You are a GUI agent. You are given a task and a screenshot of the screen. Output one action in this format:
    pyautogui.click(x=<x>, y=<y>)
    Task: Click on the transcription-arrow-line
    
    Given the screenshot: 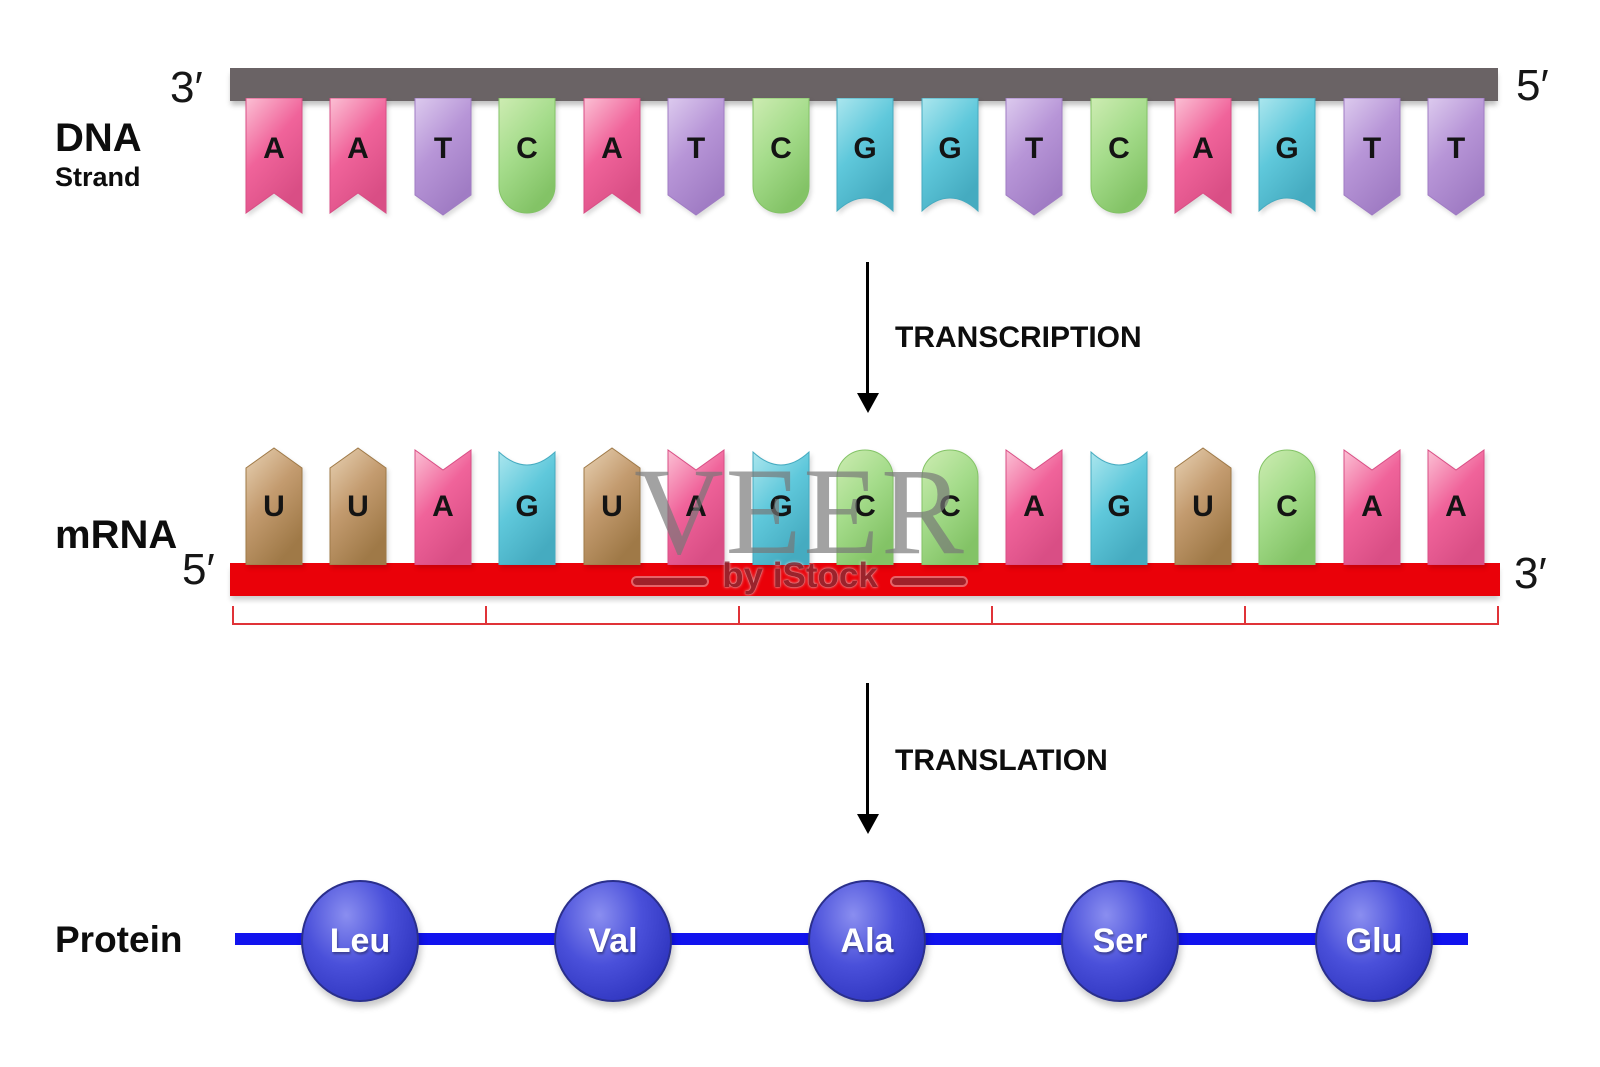 What is the action you would take?
    pyautogui.click(x=867, y=328)
    